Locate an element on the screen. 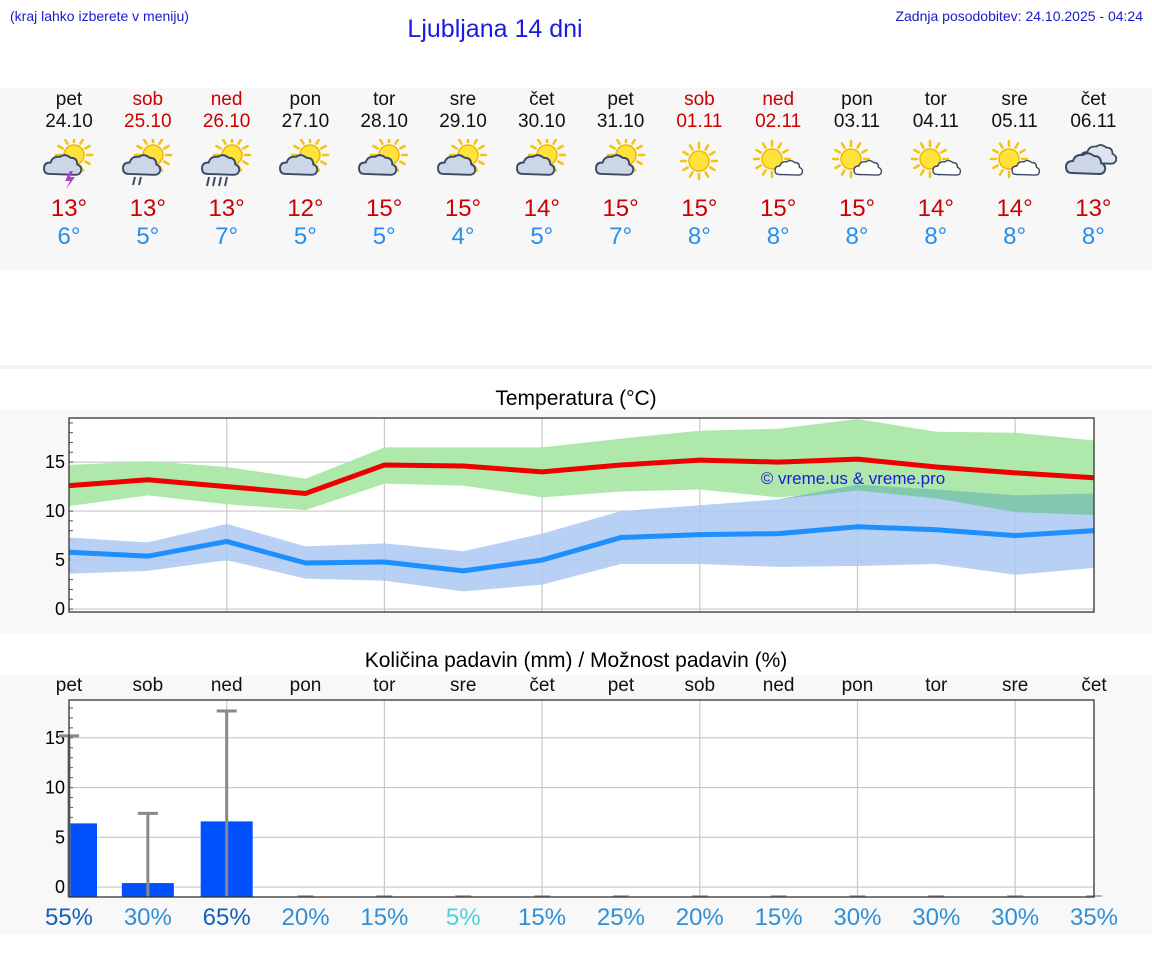  day-date: 25.10 is located at coordinates (148, 121).